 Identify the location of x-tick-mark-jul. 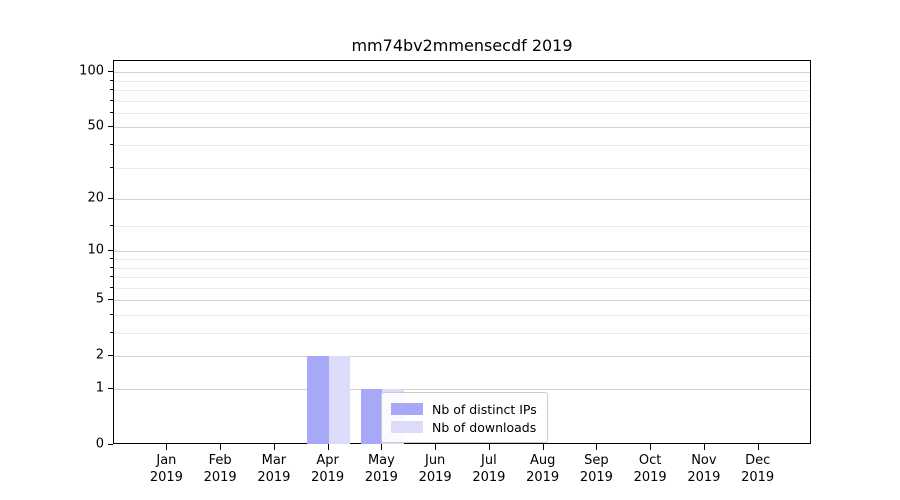
(489, 447).